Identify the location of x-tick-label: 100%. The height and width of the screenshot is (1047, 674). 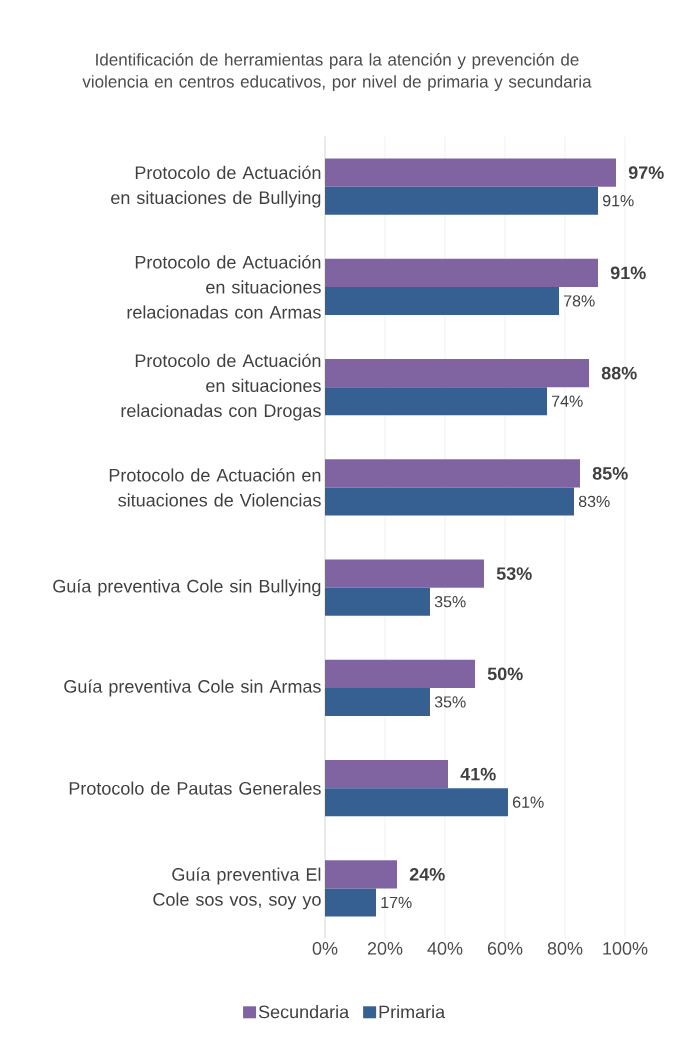
(625, 948).